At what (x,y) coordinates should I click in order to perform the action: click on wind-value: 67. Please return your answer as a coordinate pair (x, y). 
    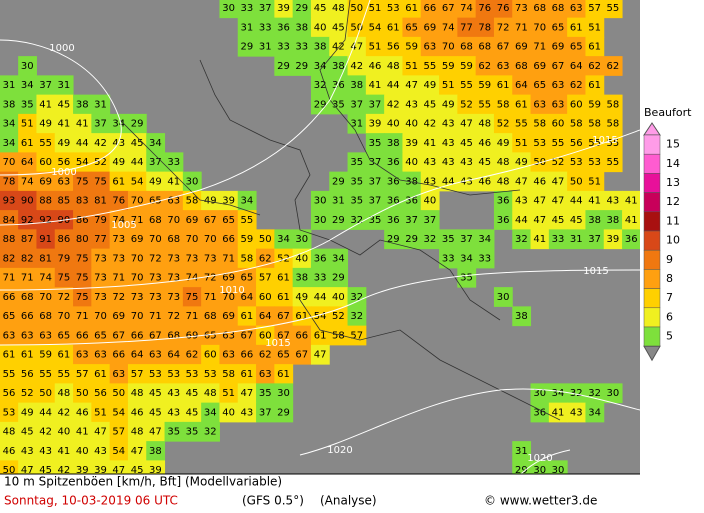
    Looking at the image, I should click on (283, 335).